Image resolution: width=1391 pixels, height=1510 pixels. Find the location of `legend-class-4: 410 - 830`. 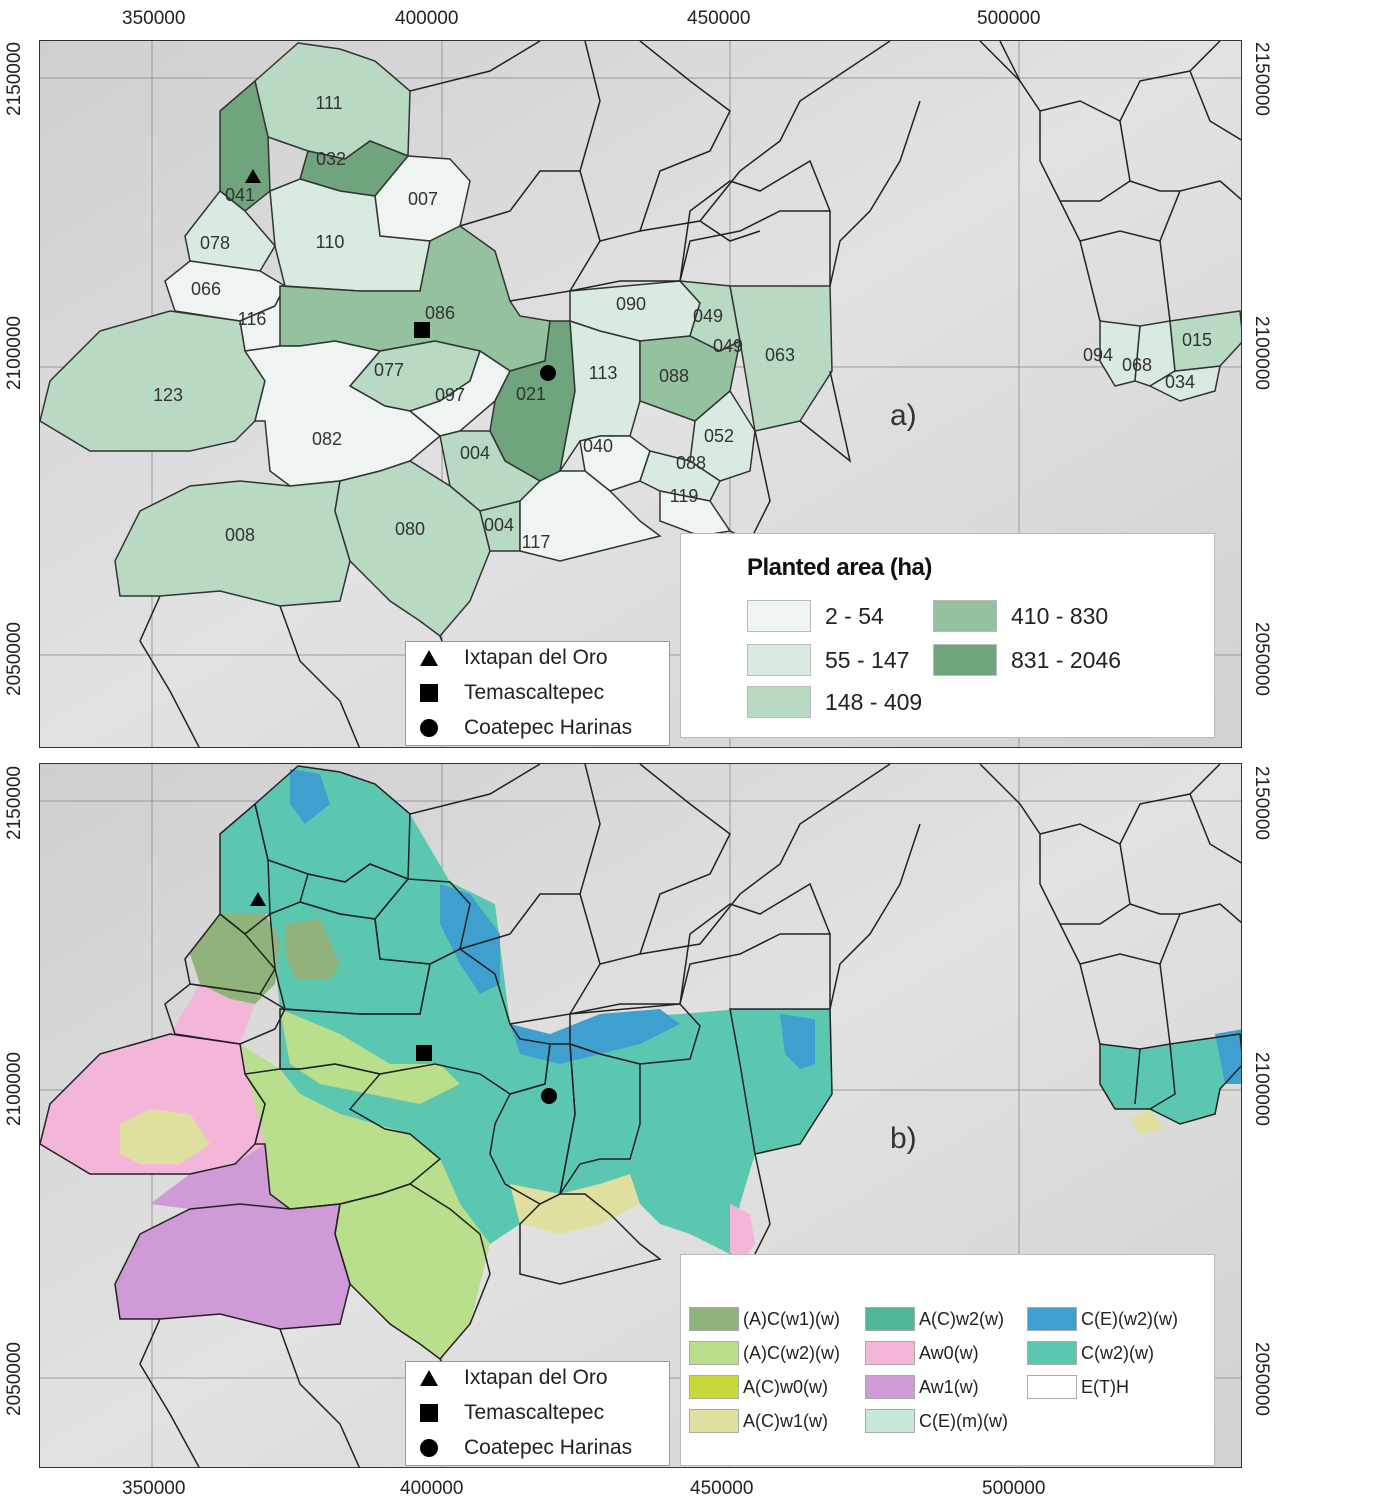

legend-class-4: 410 - 830 is located at coordinates (1020, 616).